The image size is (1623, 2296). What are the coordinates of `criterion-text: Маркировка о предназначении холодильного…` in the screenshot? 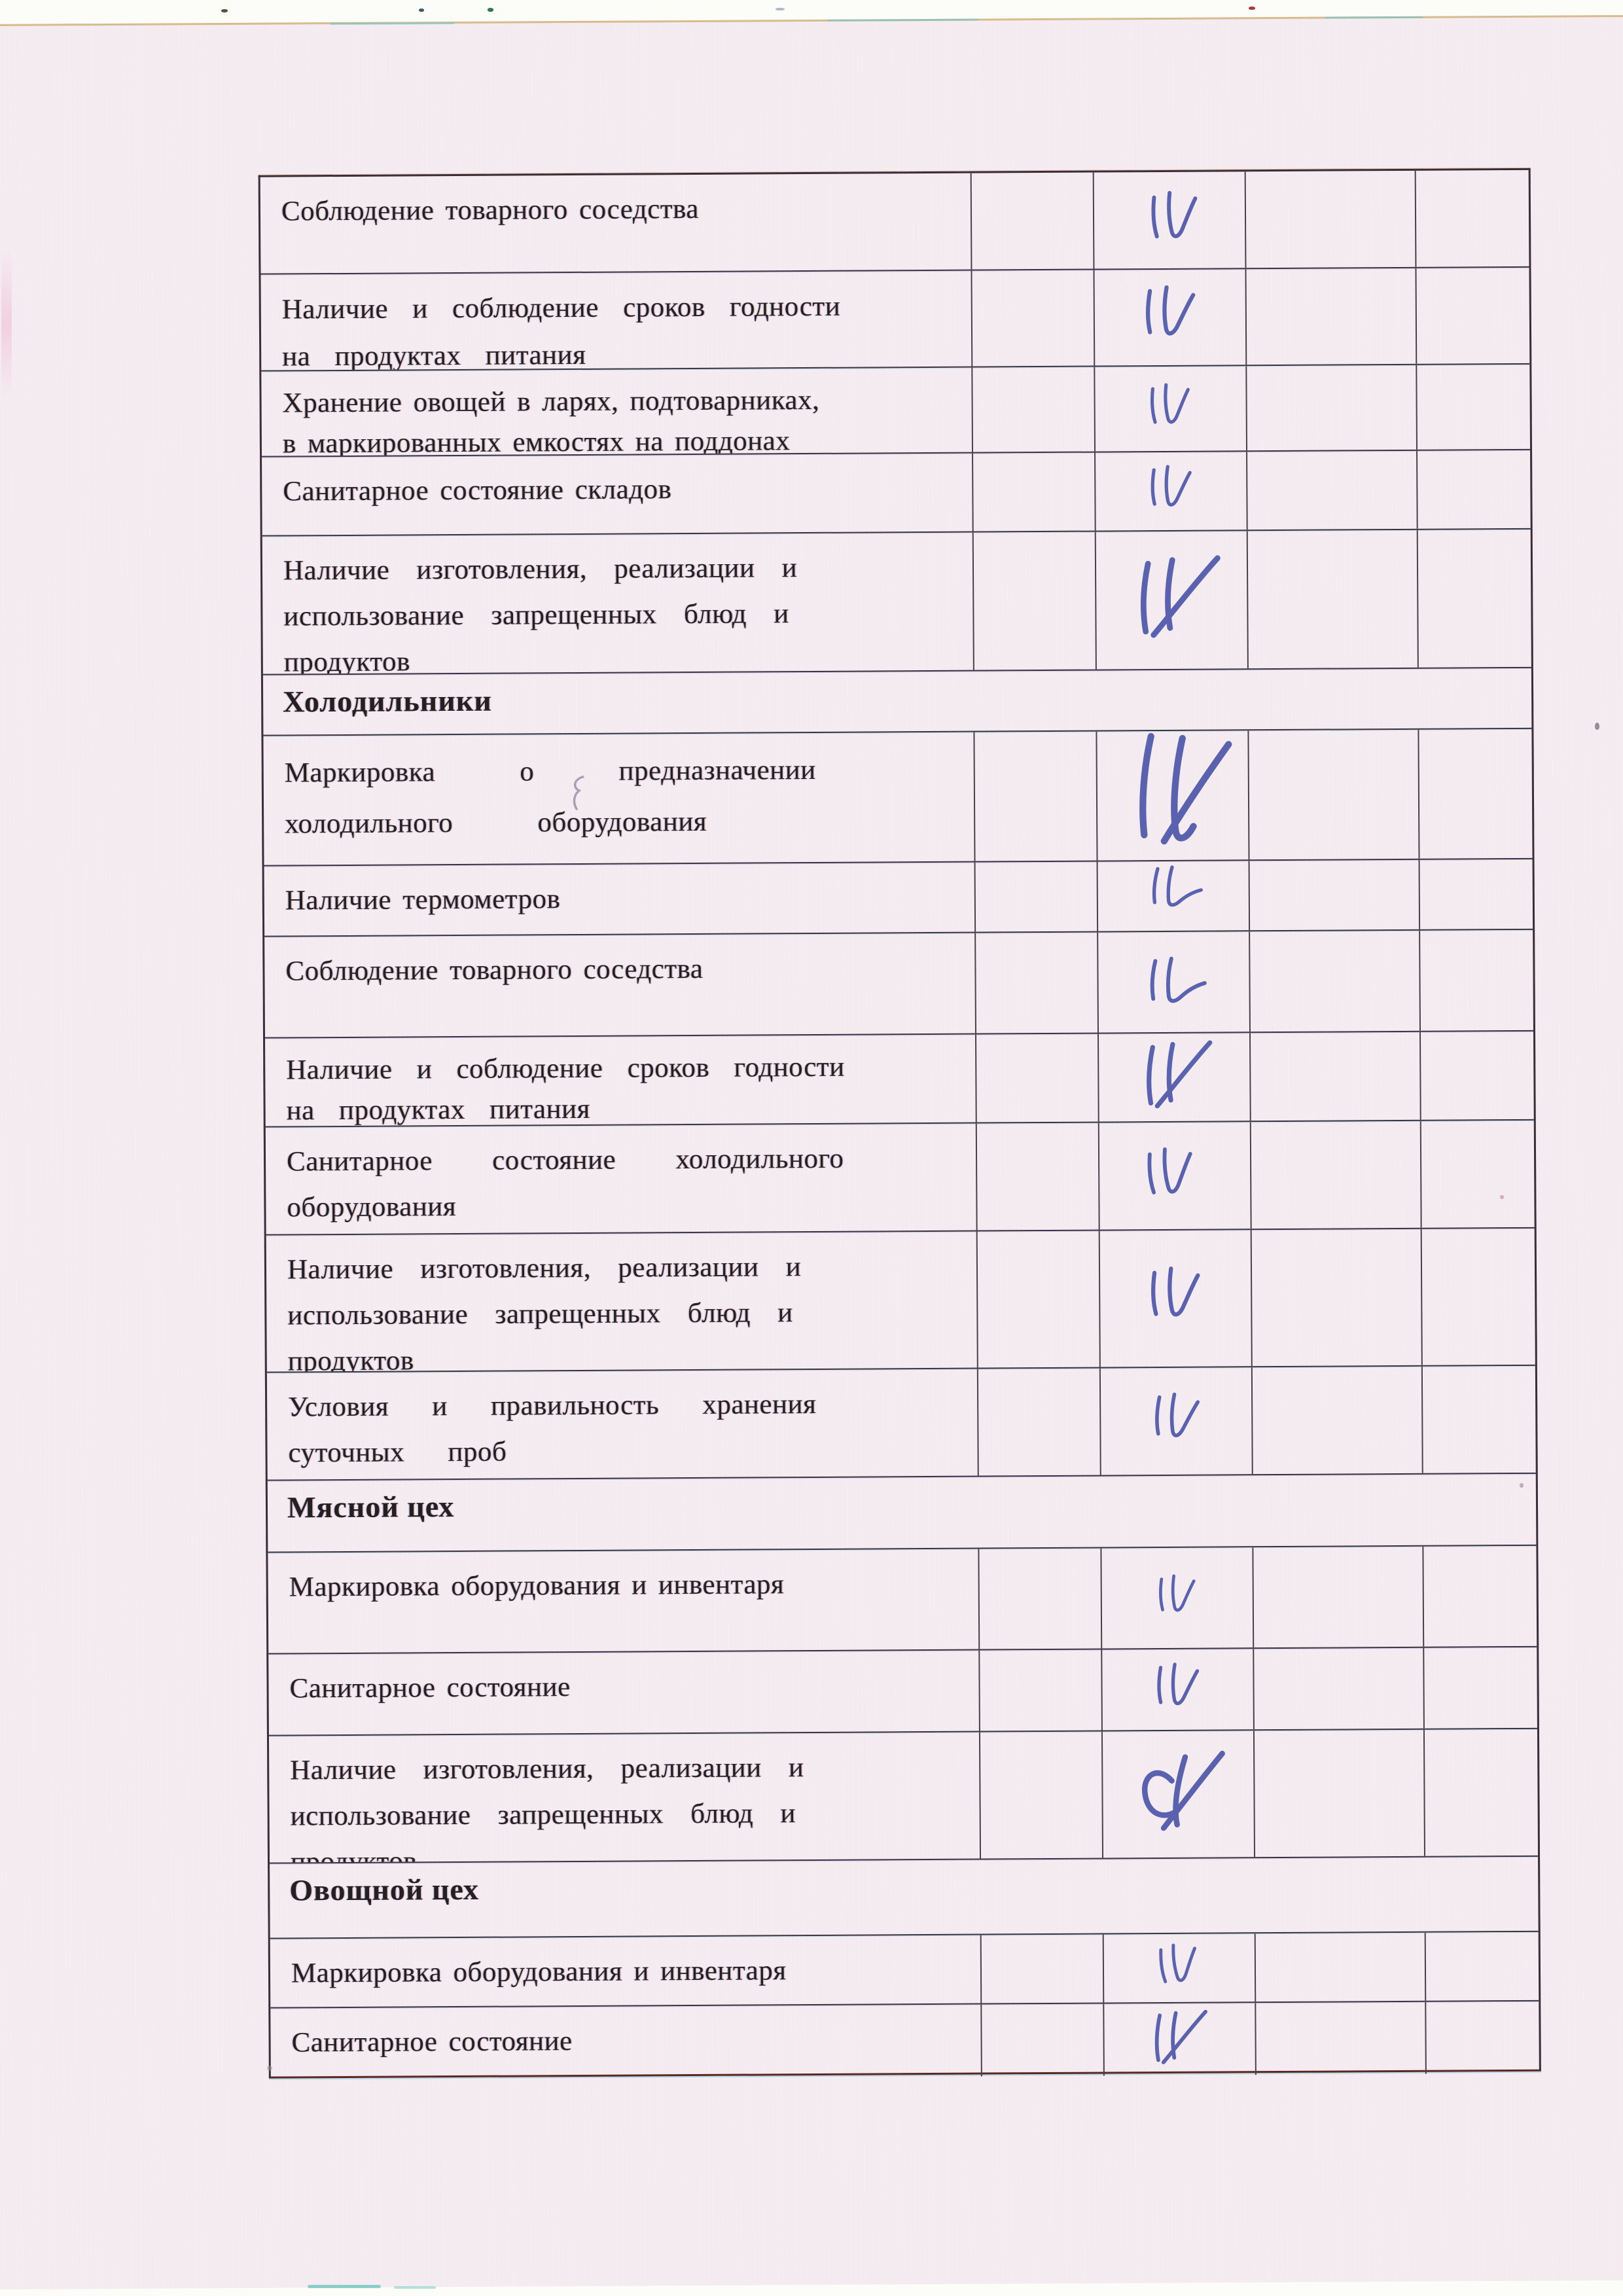 It's located at (550, 797).